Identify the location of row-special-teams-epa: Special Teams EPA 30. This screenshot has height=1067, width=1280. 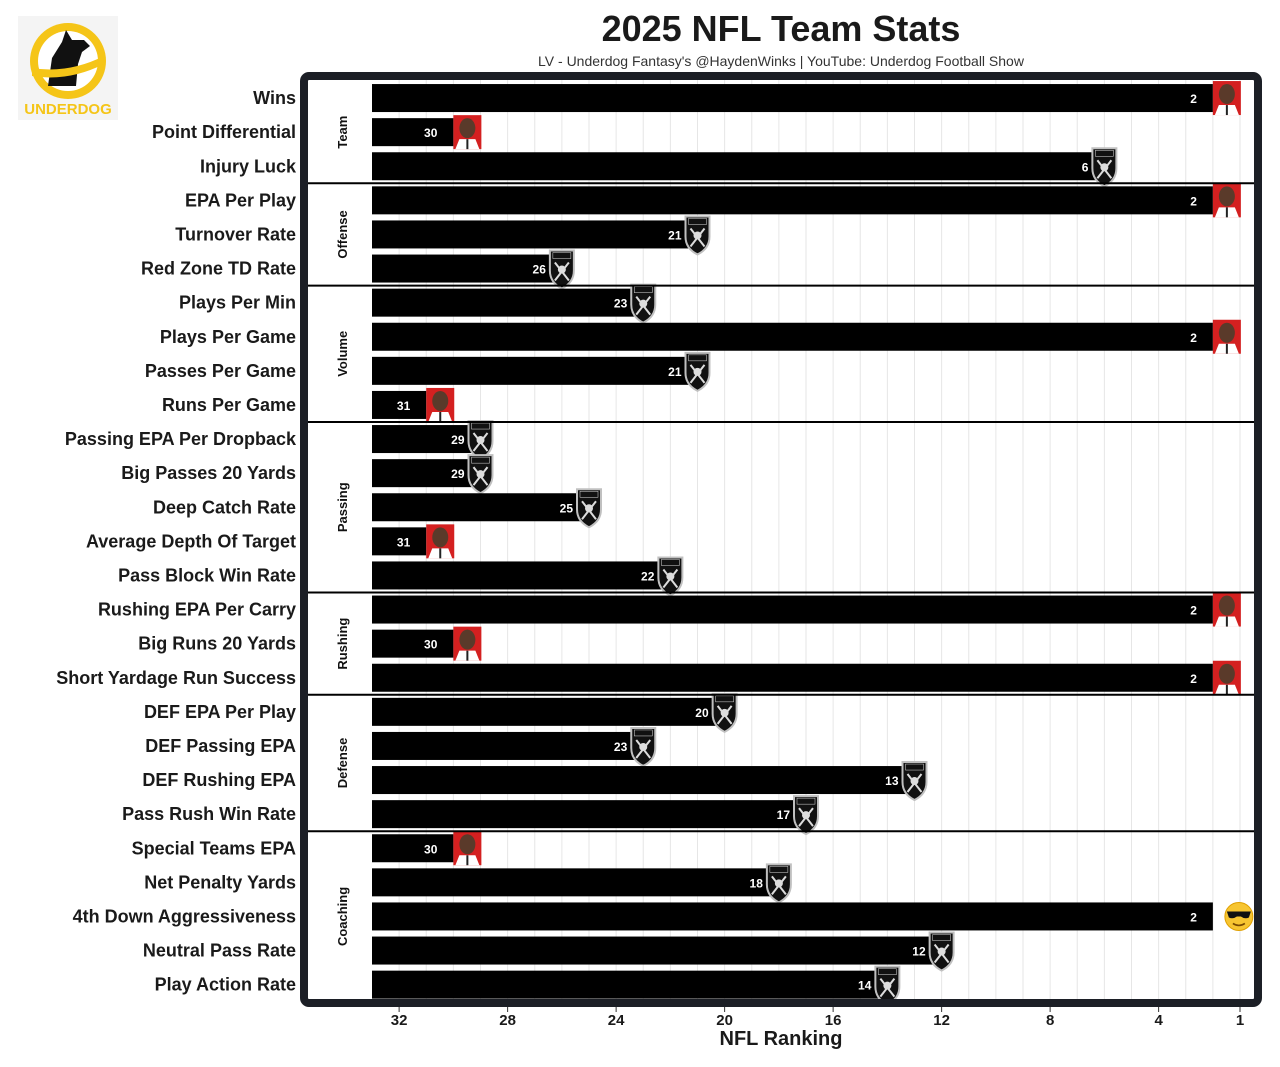
(307, 848).